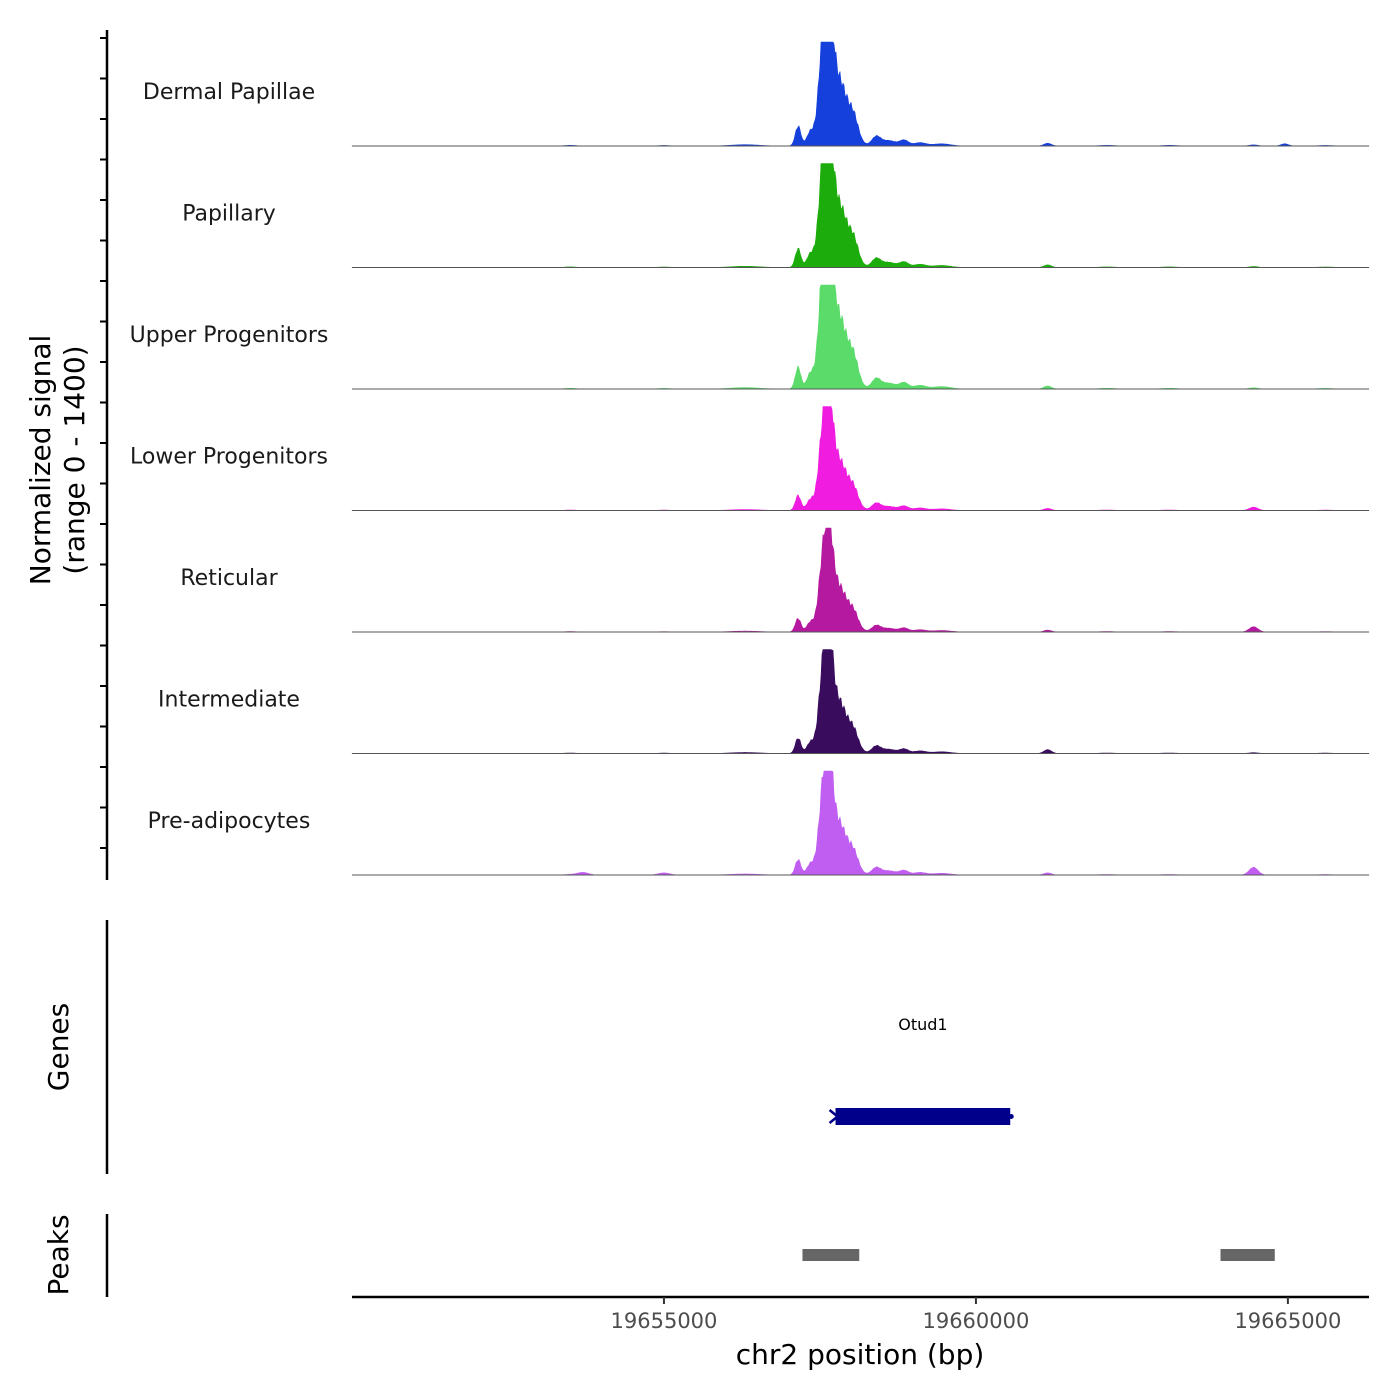 This screenshot has width=1400, height=1400. What do you see at coordinates (229, 214) in the screenshot?
I see `track-label: Papillary` at bounding box center [229, 214].